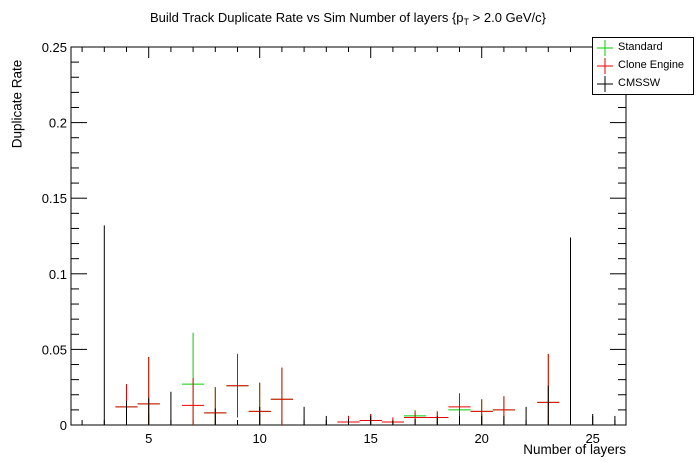 This screenshot has height=472, width=696. What do you see at coordinates (574, 449) in the screenshot?
I see `x-axis-label: Number of layers` at bounding box center [574, 449].